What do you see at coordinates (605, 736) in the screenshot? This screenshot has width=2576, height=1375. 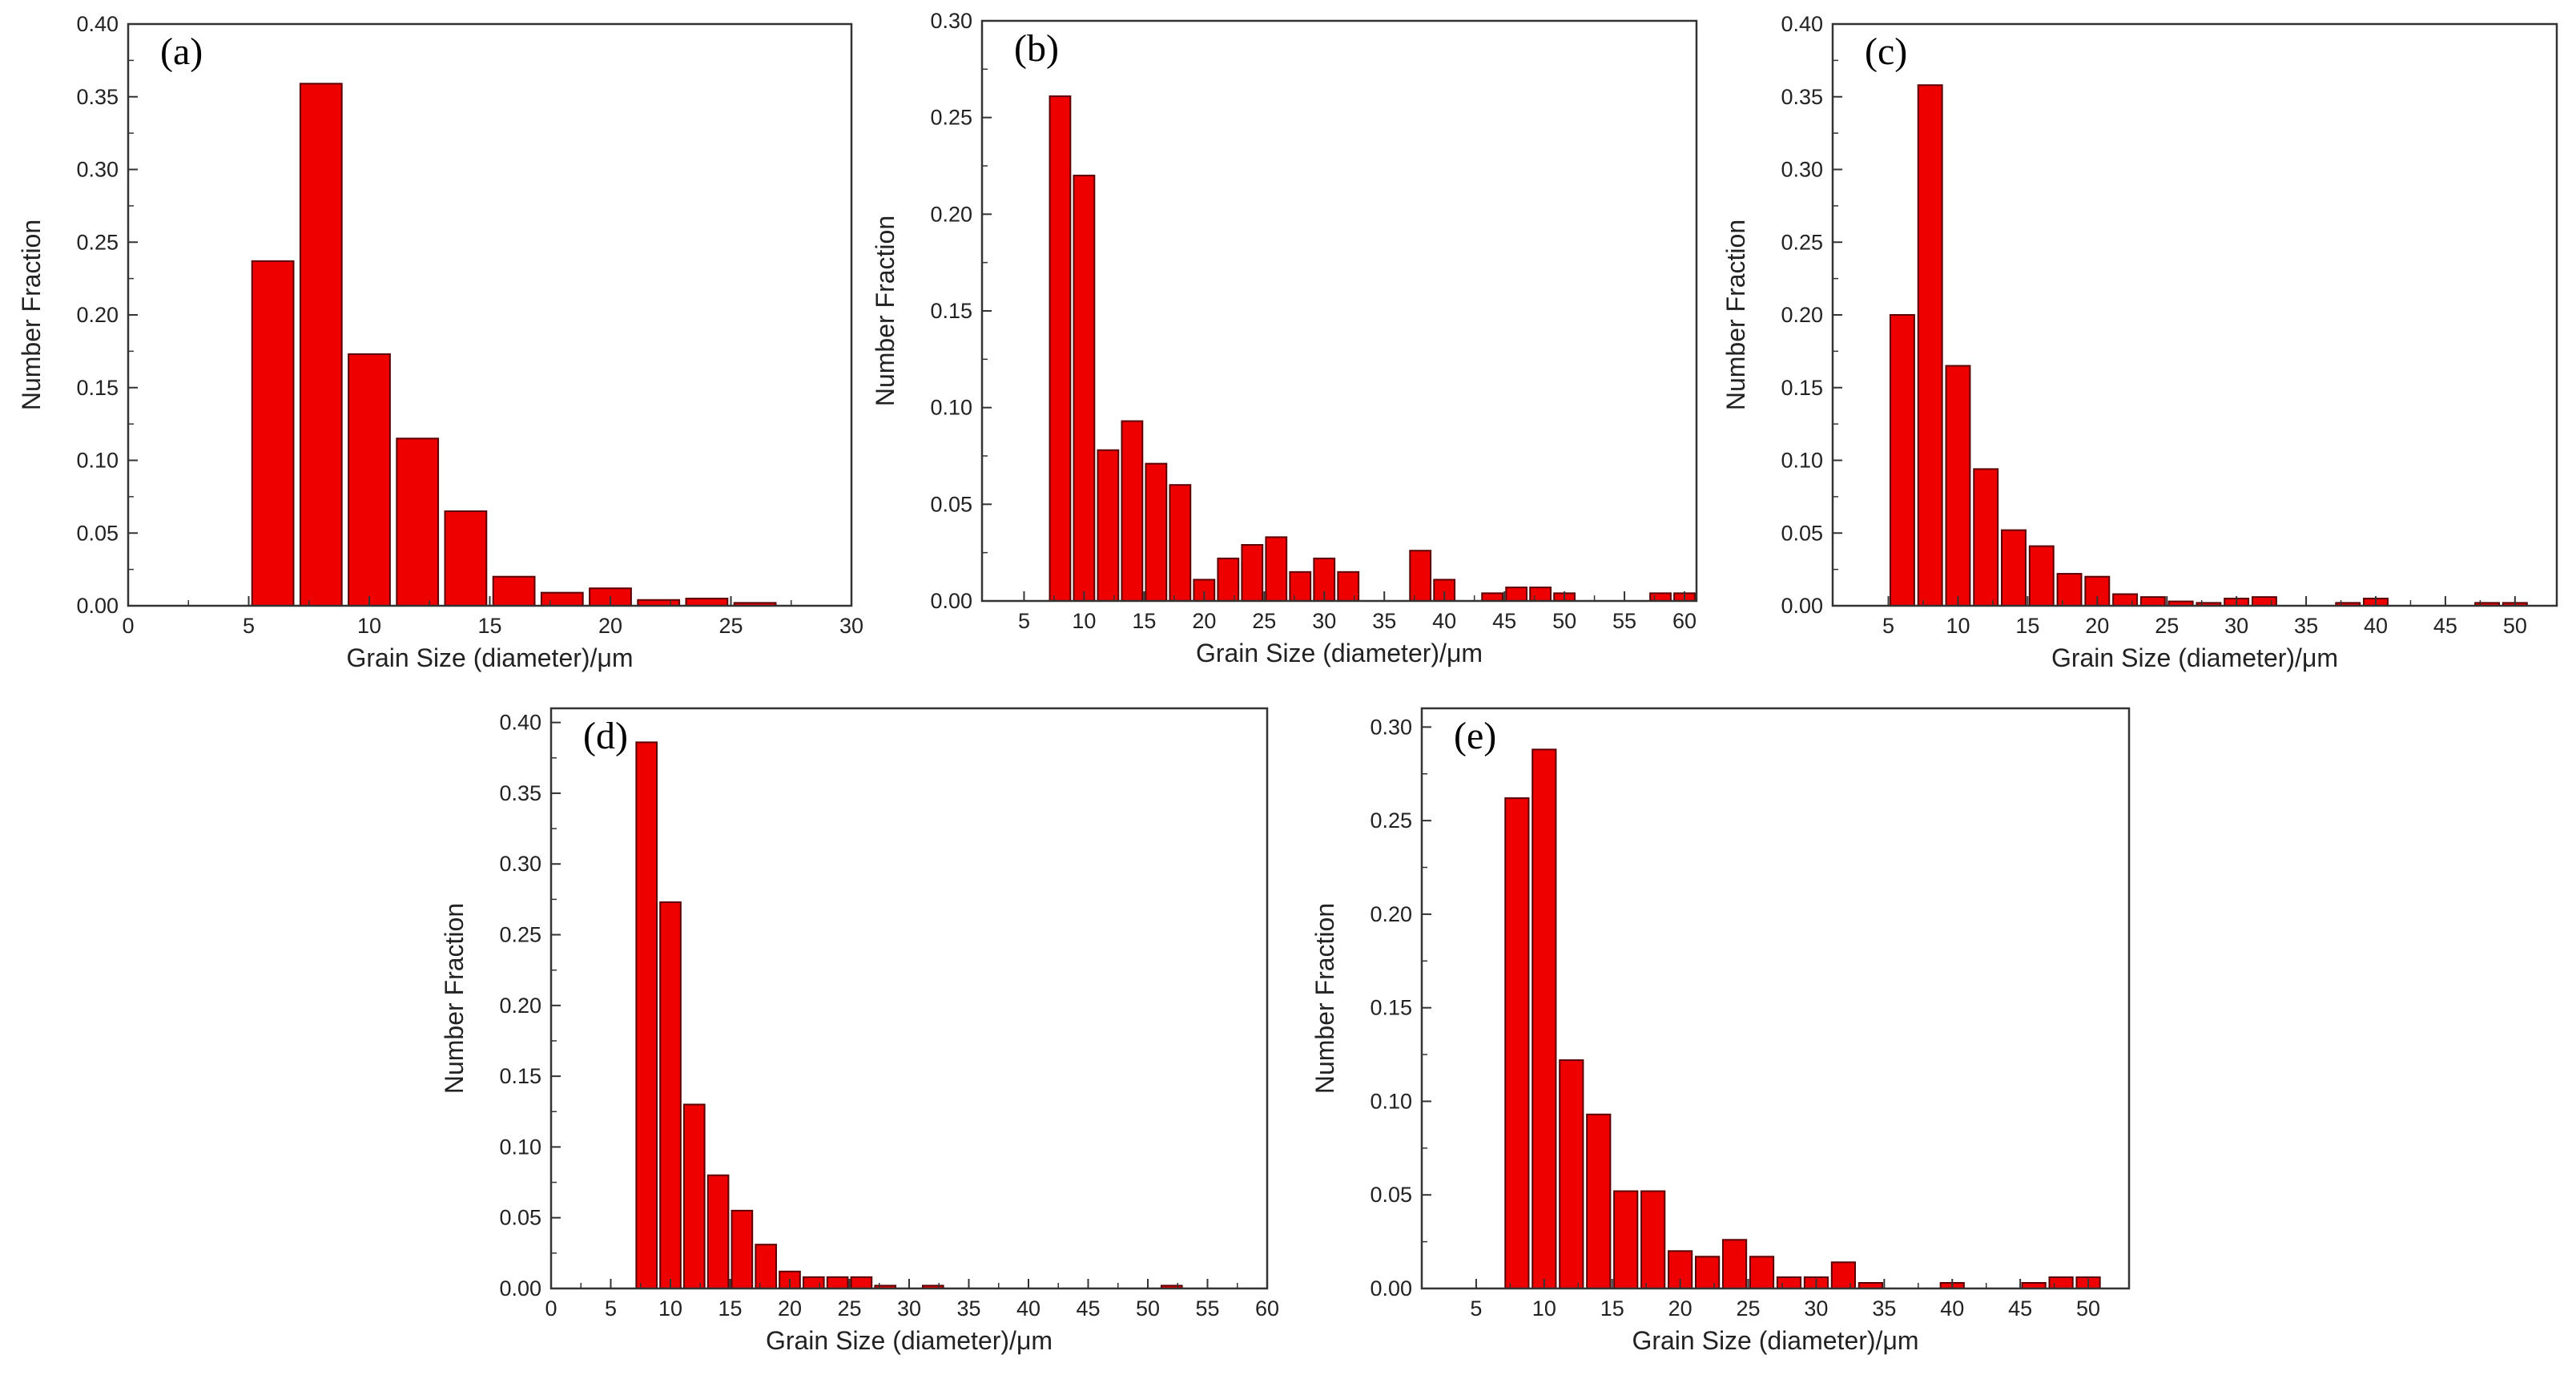 I see `panel-letter: (d)` at bounding box center [605, 736].